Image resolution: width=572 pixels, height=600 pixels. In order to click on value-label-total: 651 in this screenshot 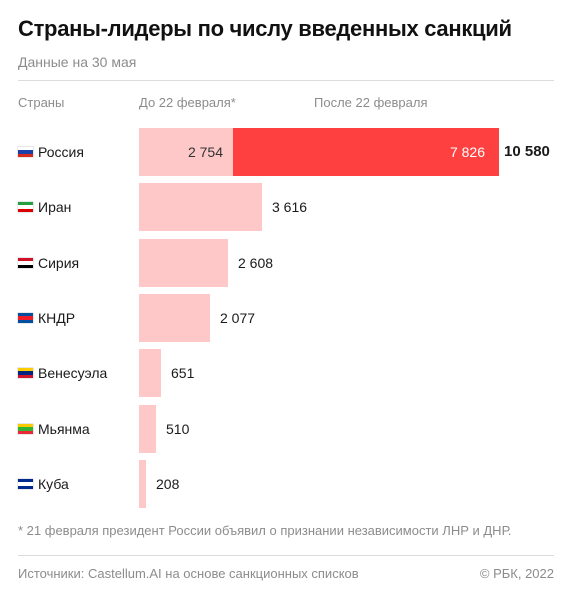, I will do `click(183, 373)`.